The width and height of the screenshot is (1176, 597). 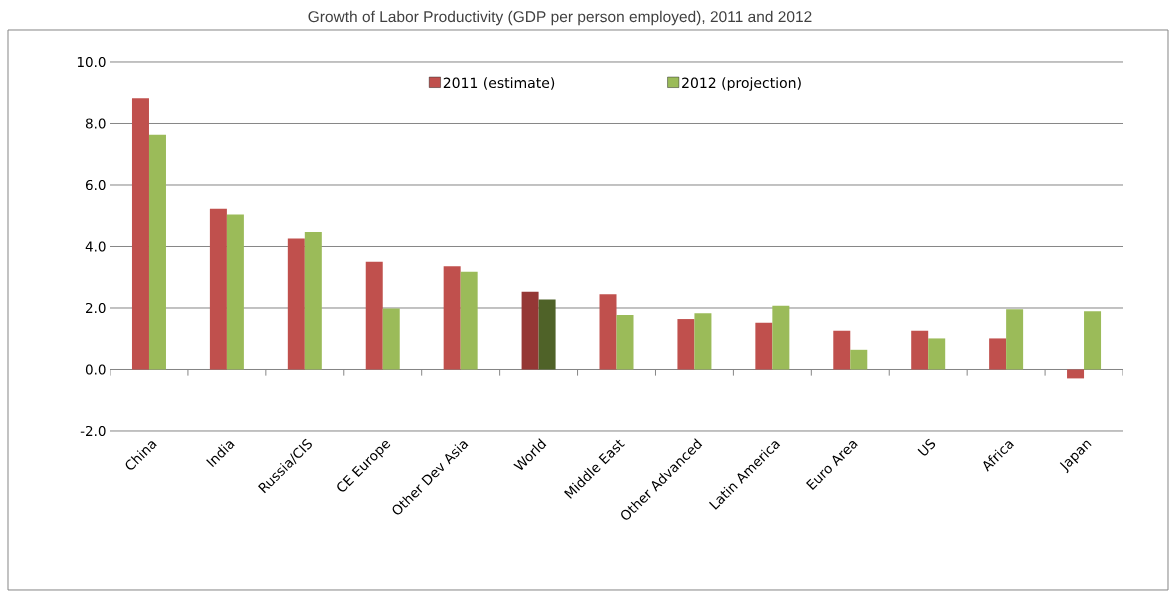 I want to click on y-tick-label: 6.0, so click(x=95, y=185).